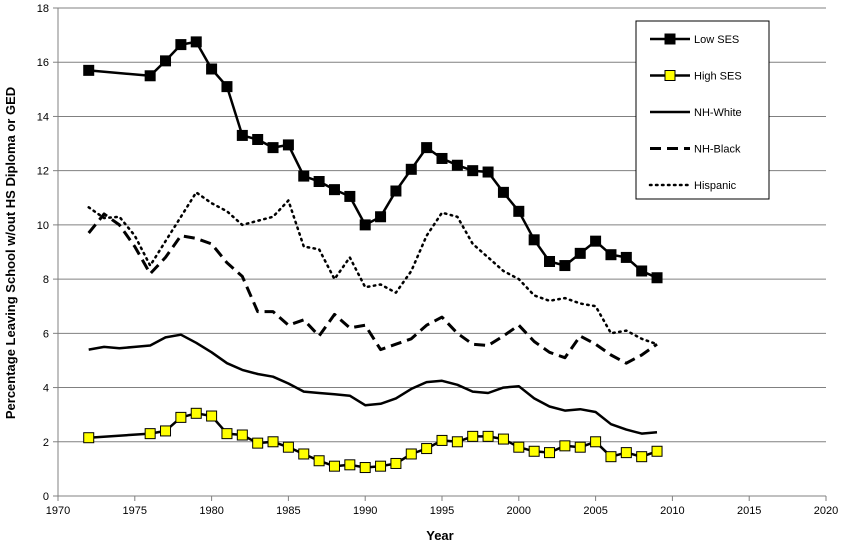 The height and width of the screenshot is (545, 845). I want to click on y-tick-label-8: 16, so click(43, 63).